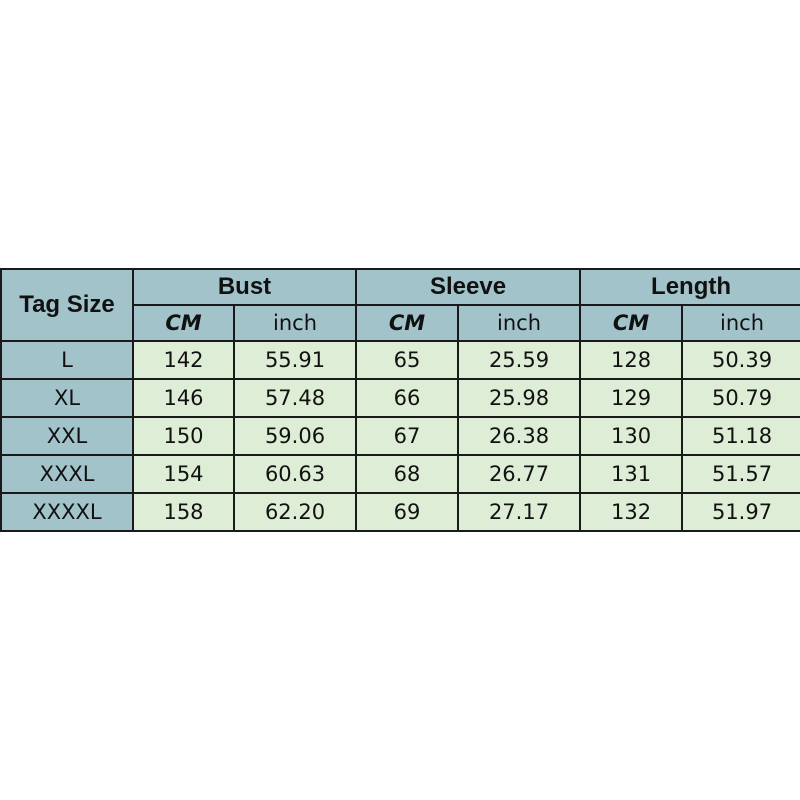  I want to click on tag-size-cell: L, so click(67, 360).